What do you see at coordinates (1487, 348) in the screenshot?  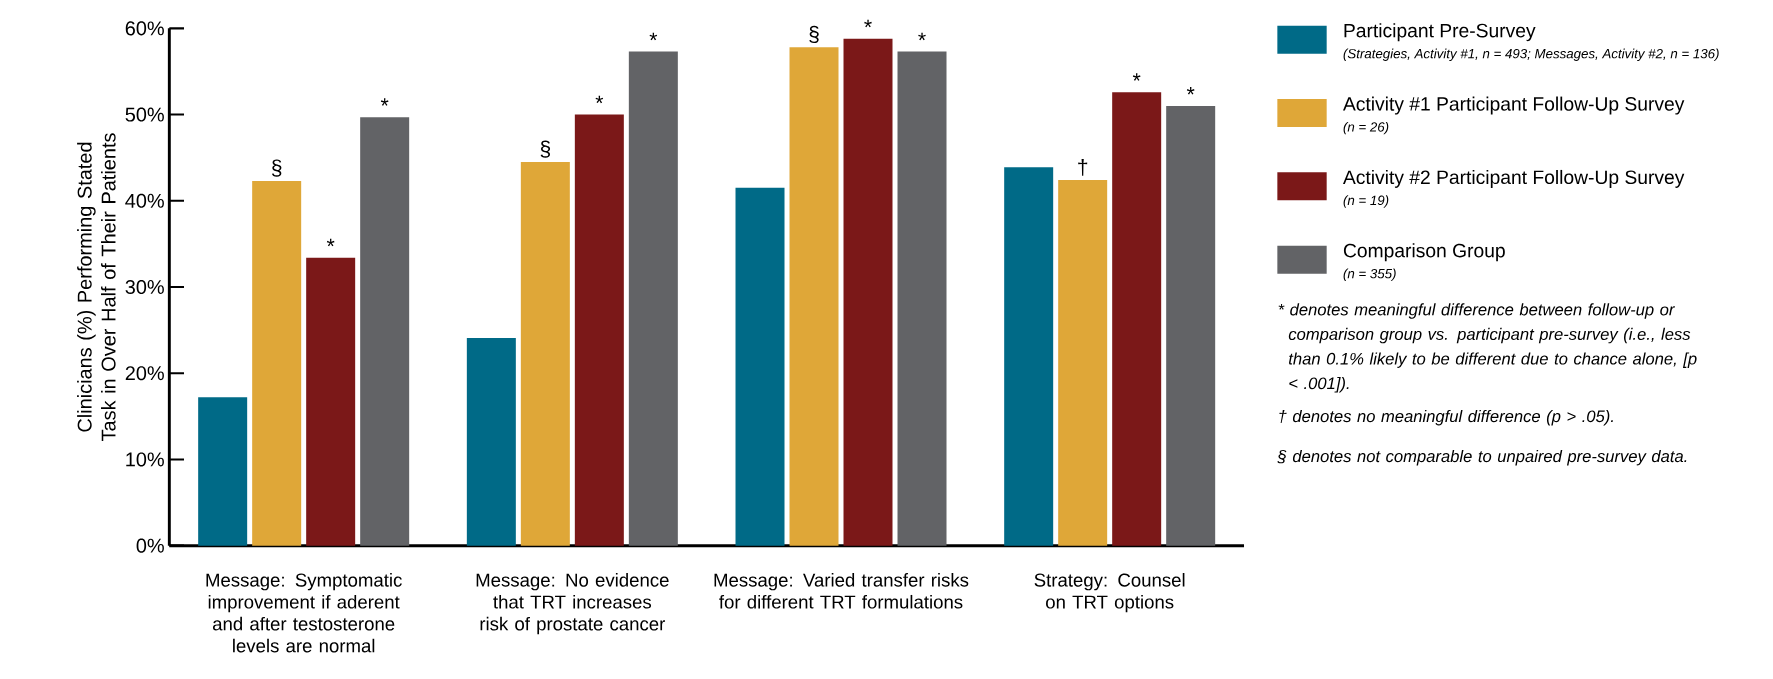 I see `text: * denotes meaningful difference between follow-up or comparison group vs. participant pre-survey (i.e., less than 0.1% likely to be different due to chance alone, [p < .001]).` at bounding box center [1487, 348].